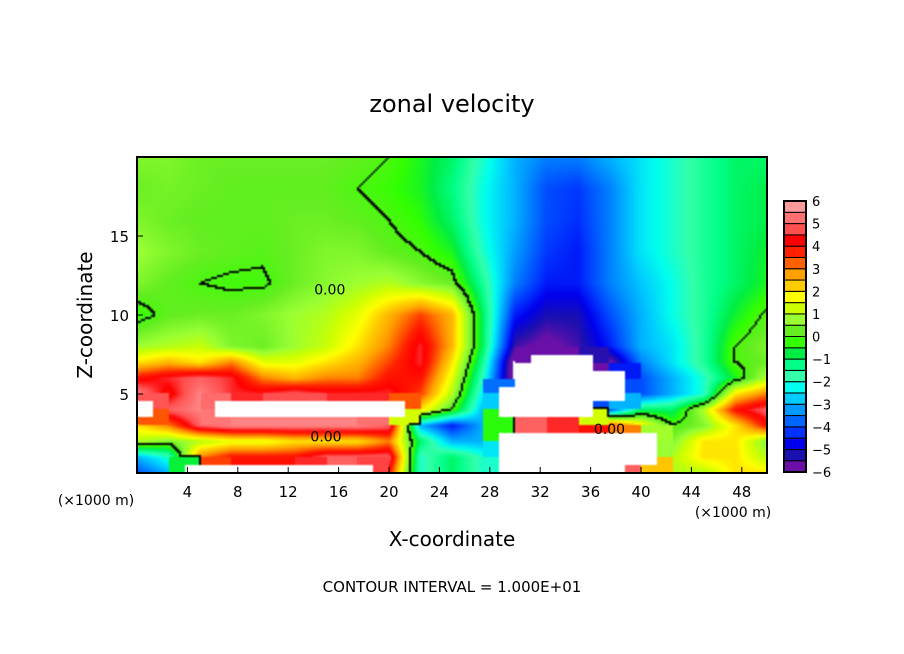 The height and width of the screenshot is (654, 904). I want to click on y-axis-label: Z-coordinate, so click(85, 314).